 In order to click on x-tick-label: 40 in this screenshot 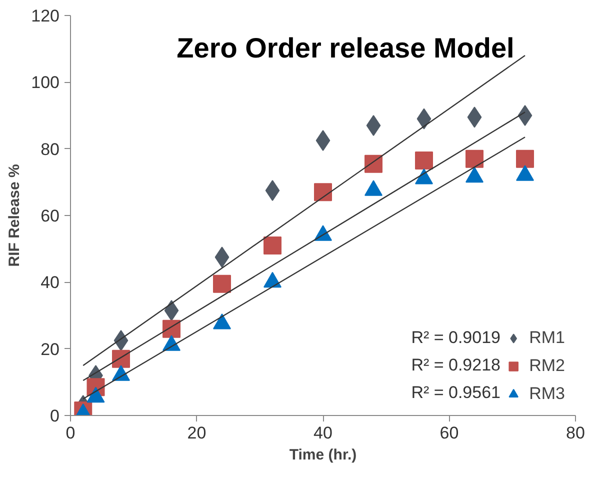, I will do `click(323, 433)`.